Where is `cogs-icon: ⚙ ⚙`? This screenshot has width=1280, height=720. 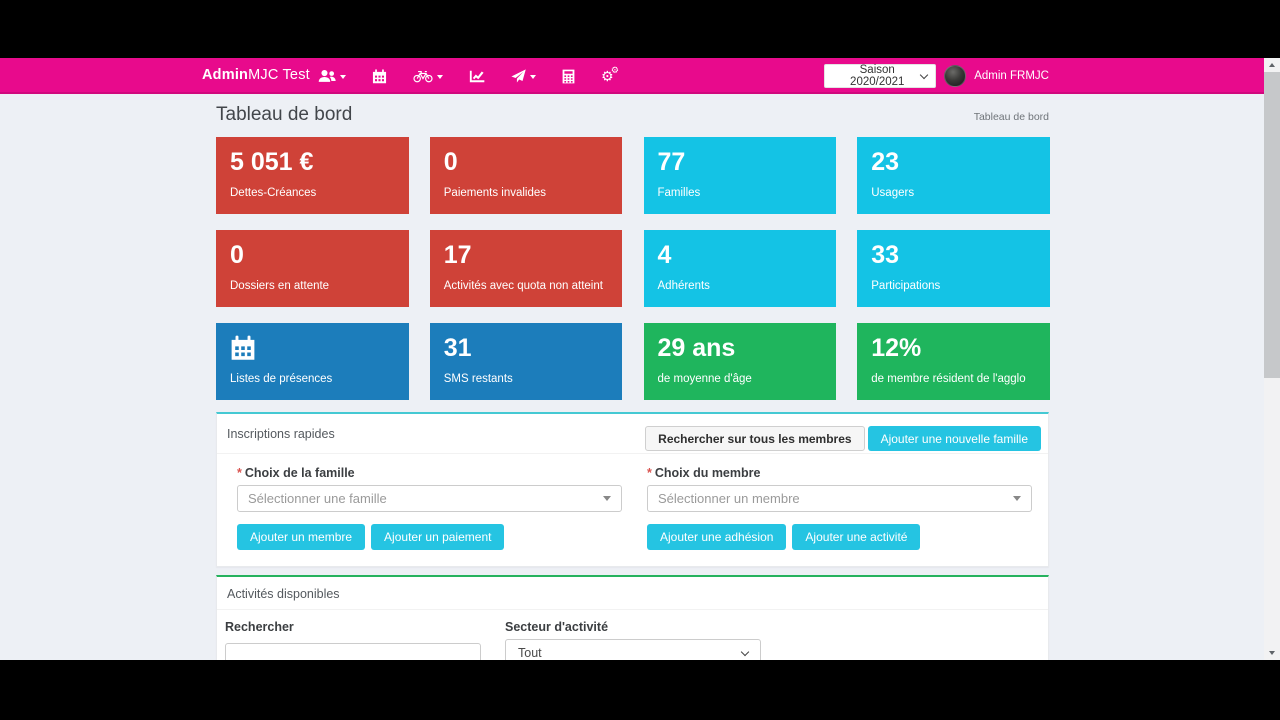
cogs-icon: ⚙ ⚙ is located at coordinates (610, 75).